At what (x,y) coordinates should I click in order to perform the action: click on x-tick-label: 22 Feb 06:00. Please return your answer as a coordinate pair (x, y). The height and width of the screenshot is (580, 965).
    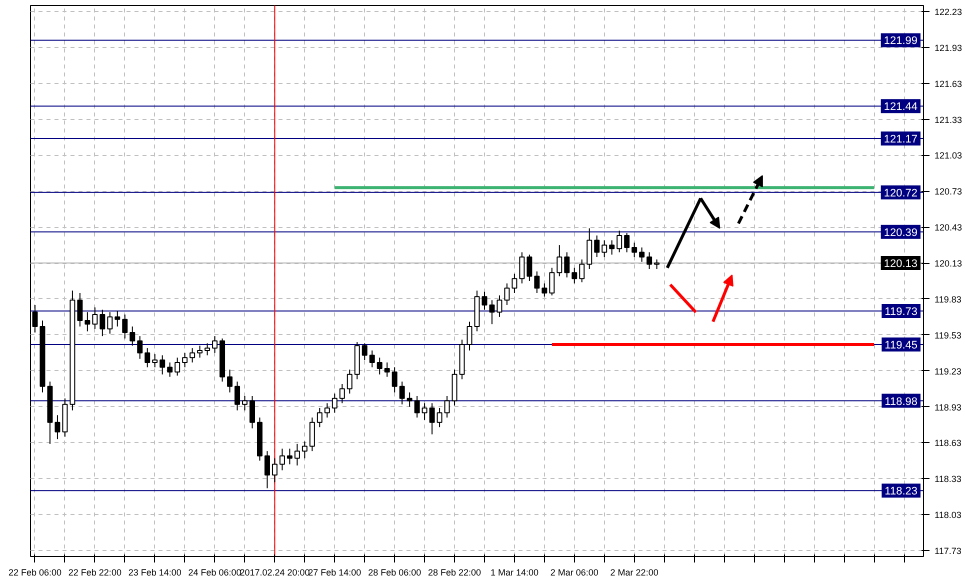
    Looking at the image, I should click on (35, 573).